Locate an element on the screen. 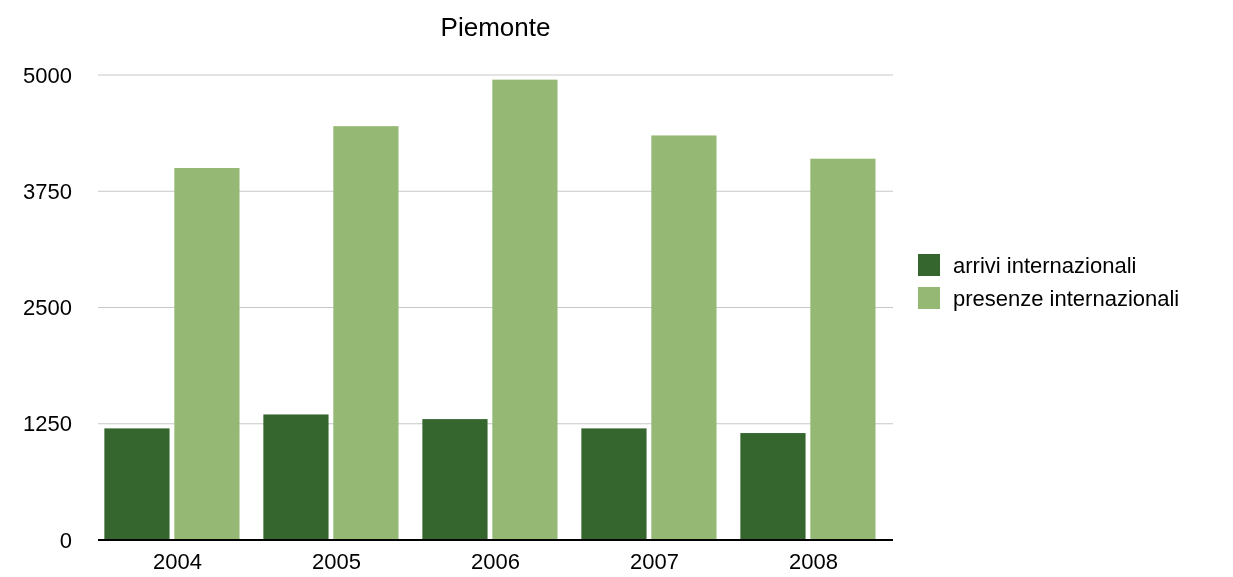 The height and width of the screenshot is (577, 1233). y-tick-label: 5000 is located at coordinates (47, 75).